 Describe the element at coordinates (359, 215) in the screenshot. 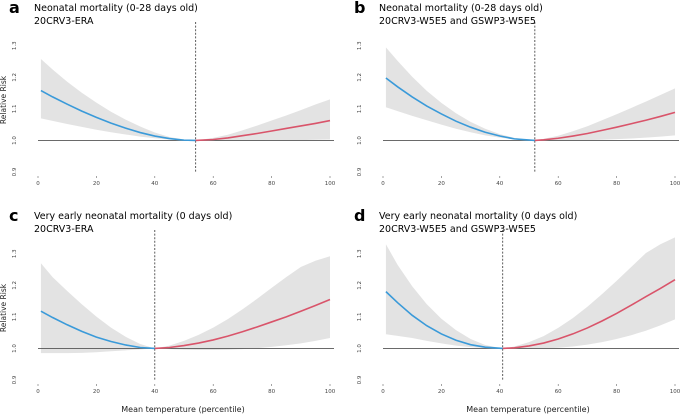

I see `panel-letter: d` at that location.